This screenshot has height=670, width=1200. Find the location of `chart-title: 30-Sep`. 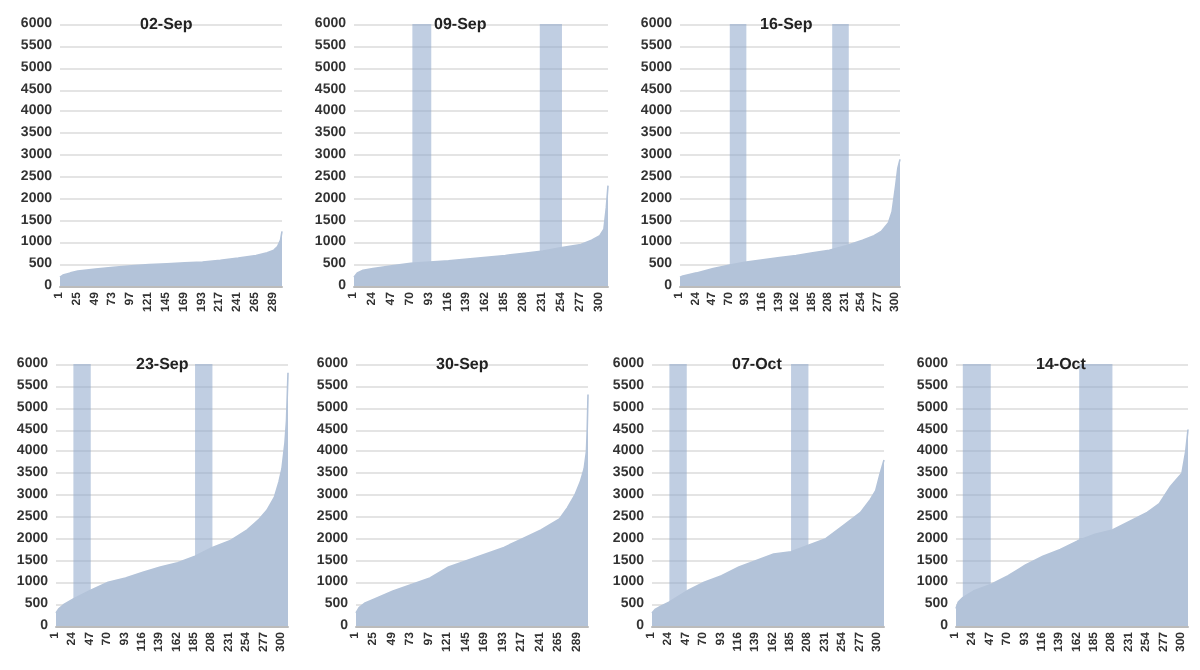

chart-title: 30-Sep is located at coordinates (462, 364).